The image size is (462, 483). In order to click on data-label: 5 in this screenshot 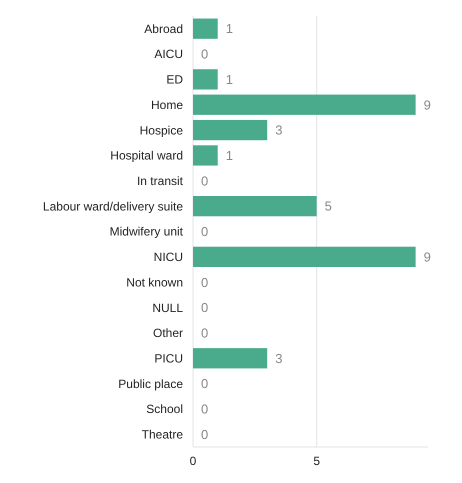, I will do `click(328, 206)`.